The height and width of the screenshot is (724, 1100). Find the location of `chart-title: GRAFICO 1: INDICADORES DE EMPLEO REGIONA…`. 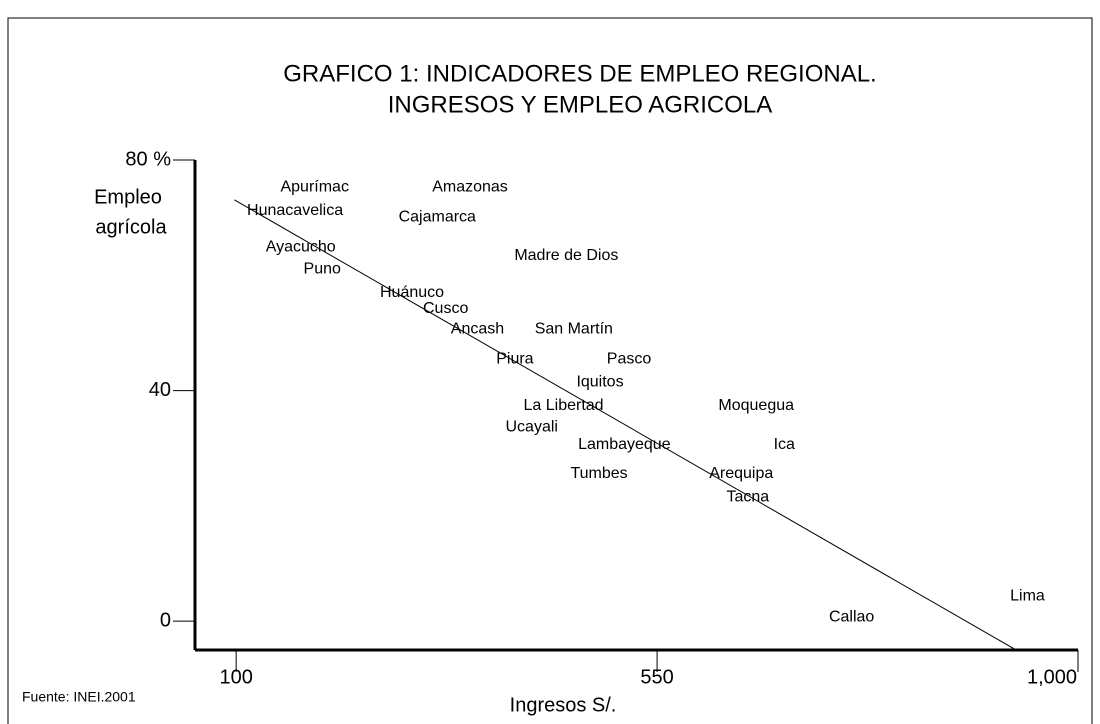

chart-title: GRAFICO 1: INDICADORES DE EMPLEO REGIONA… is located at coordinates (579, 73).